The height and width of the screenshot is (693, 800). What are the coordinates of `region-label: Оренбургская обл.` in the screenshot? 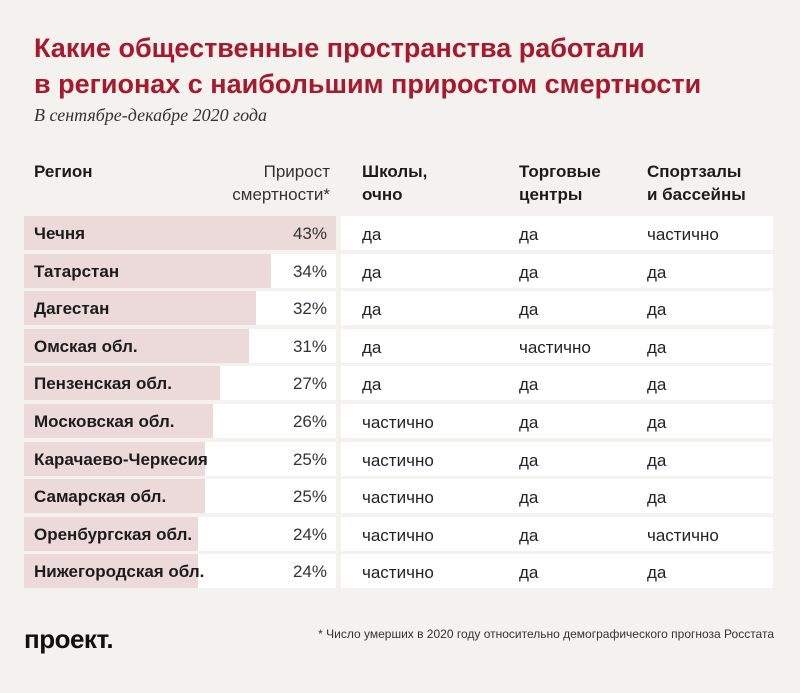 It's located at (113, 534).